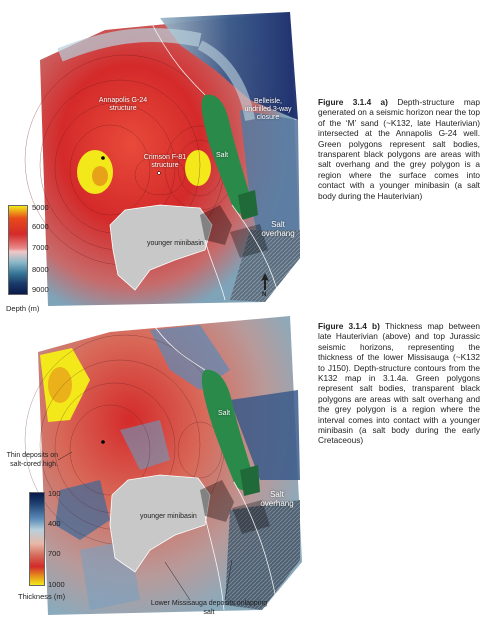  What do you see at coordinates (40, 289) in the screenshot?
I see `depth-tick-9000: 9000` at bounding box center [40, 289].